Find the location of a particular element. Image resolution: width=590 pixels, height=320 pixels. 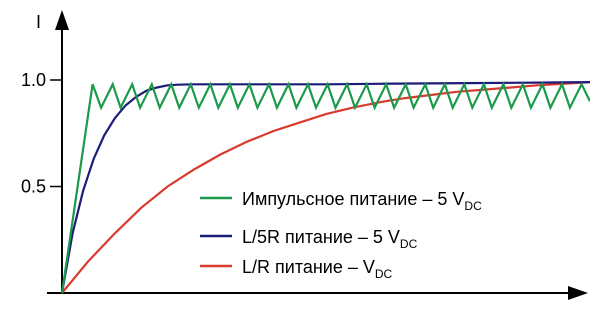

y-tick-label-0: 0.5 is located at coordinates (33, 187).